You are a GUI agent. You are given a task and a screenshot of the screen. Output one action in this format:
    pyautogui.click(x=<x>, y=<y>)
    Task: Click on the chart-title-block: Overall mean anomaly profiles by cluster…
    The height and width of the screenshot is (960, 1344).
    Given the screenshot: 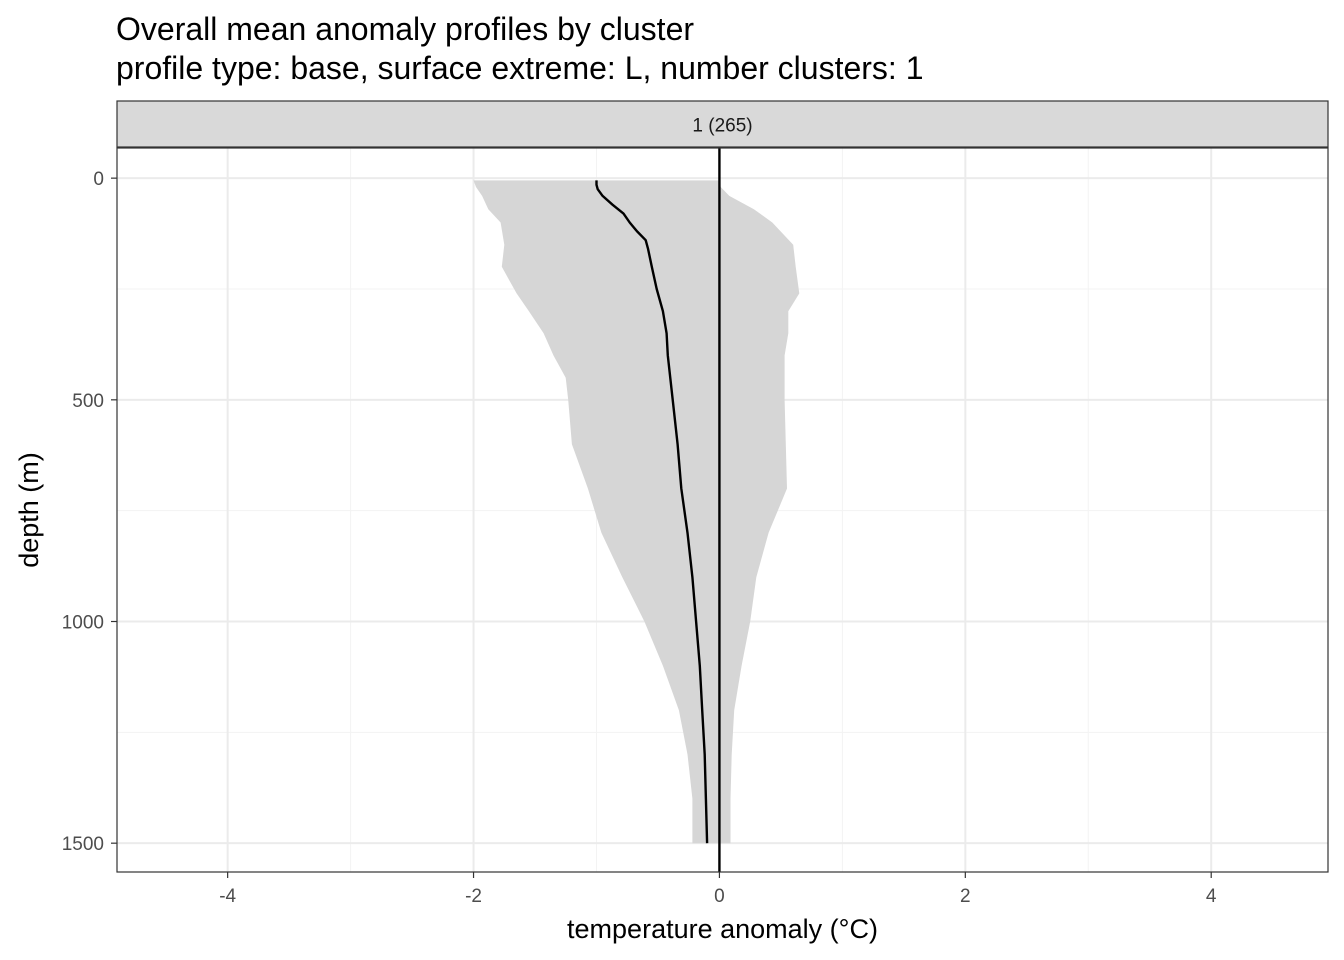 What is the action you would take?
    pyautogui.click(x=519, y=49)
    